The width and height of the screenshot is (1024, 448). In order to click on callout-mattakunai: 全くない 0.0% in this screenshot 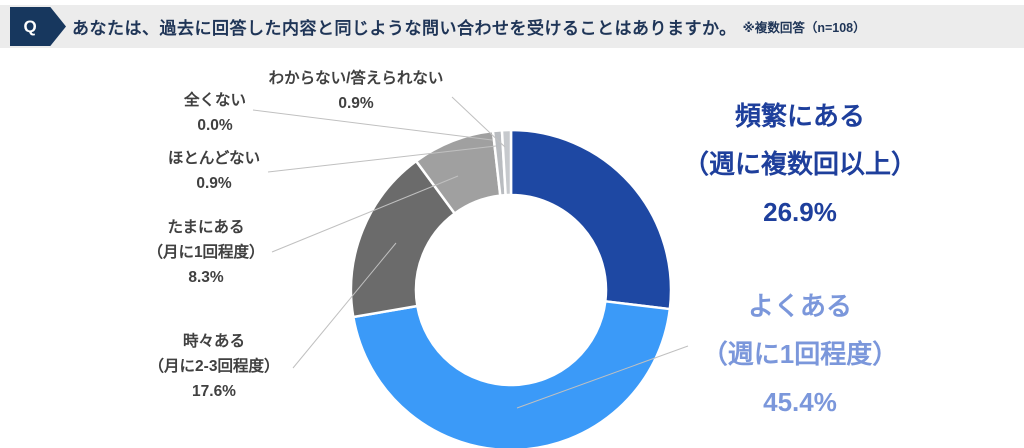, I will do `click(215, 113)`.